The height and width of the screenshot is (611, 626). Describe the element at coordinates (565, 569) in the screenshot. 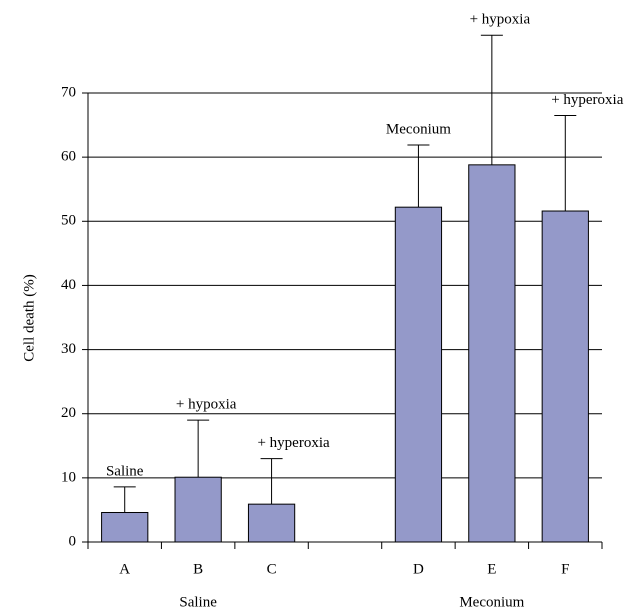

I see `x-tick-label: F` at that location.